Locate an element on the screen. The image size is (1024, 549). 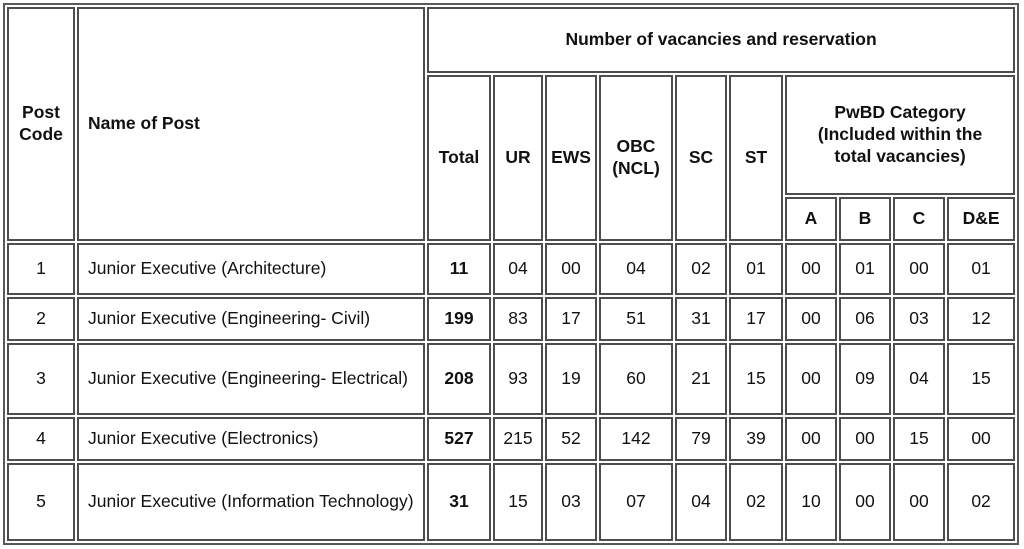
post-code-cell: 2 is located at coordinates (41, 319).